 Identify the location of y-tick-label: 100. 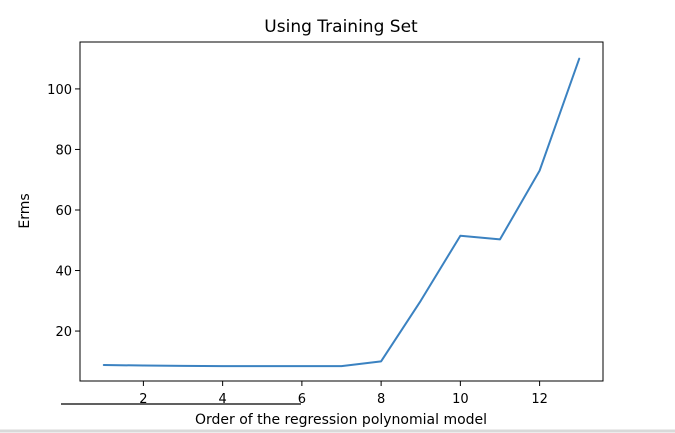
(59, 90).